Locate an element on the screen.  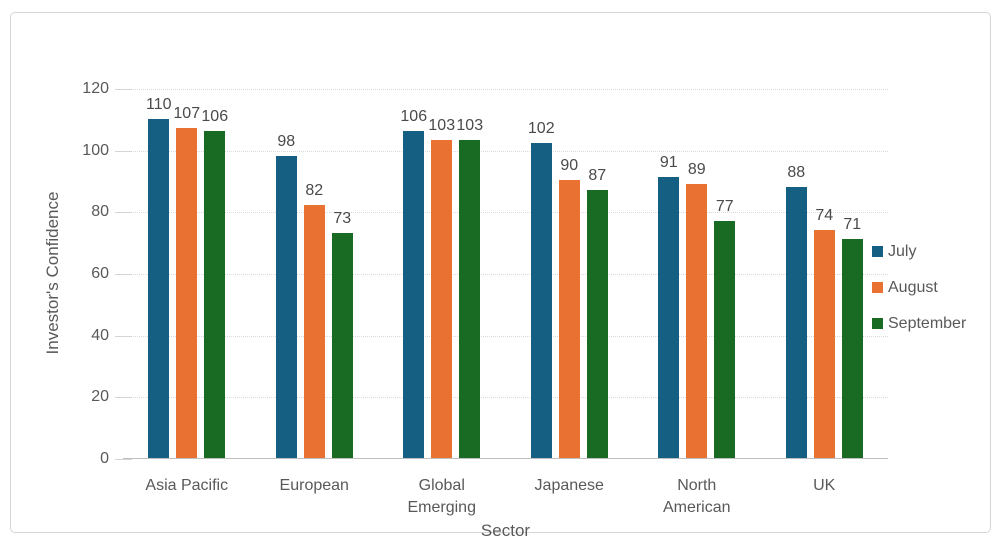
bar-august-global-emerging: 103 is located at coordinates (441, 287).